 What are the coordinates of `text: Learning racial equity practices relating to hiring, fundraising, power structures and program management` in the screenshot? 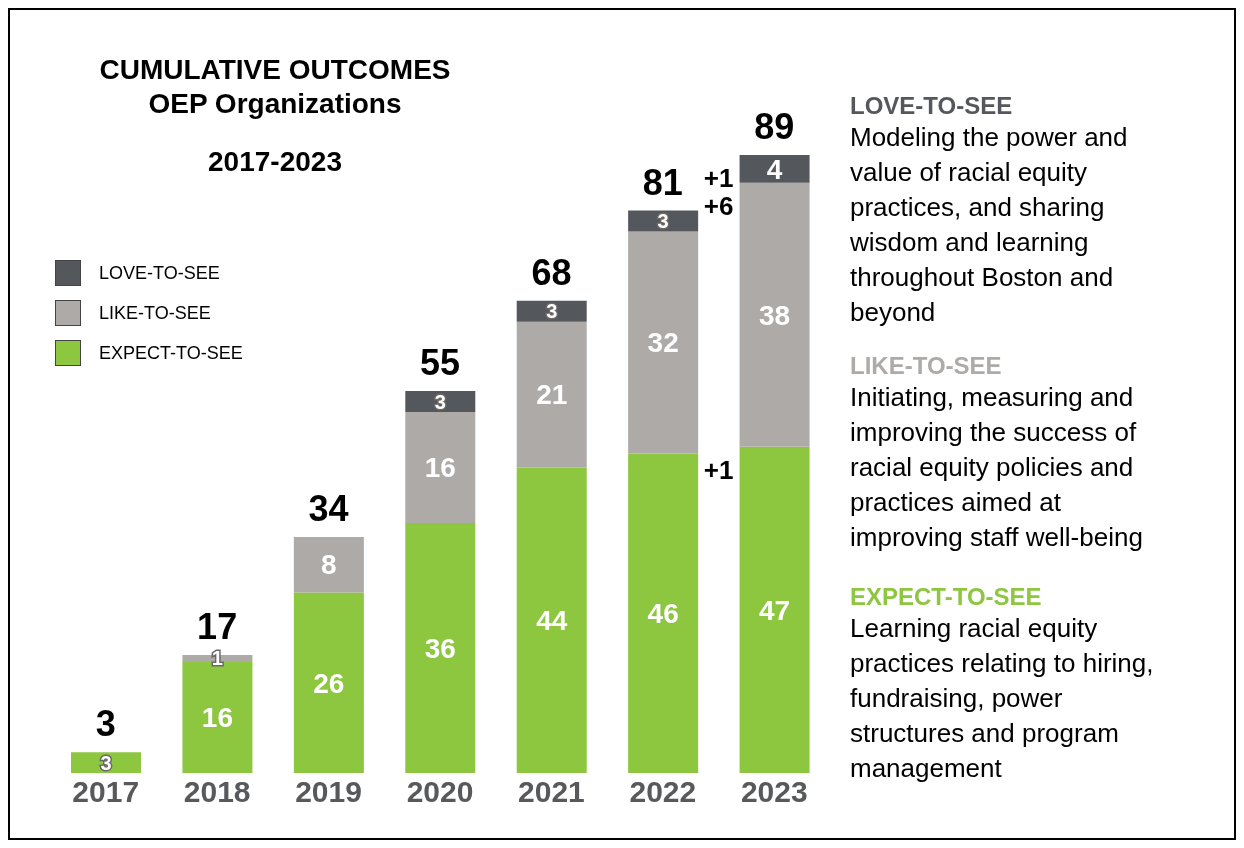 It's located at (1002, 698).